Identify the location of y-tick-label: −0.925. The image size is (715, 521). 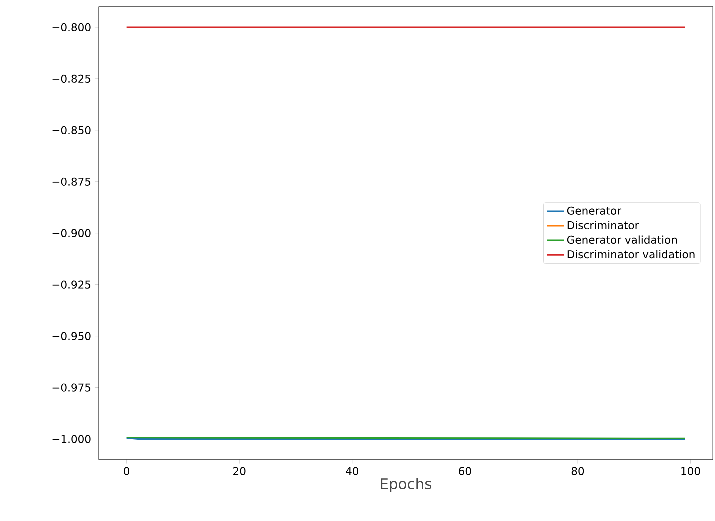
(71, 285).